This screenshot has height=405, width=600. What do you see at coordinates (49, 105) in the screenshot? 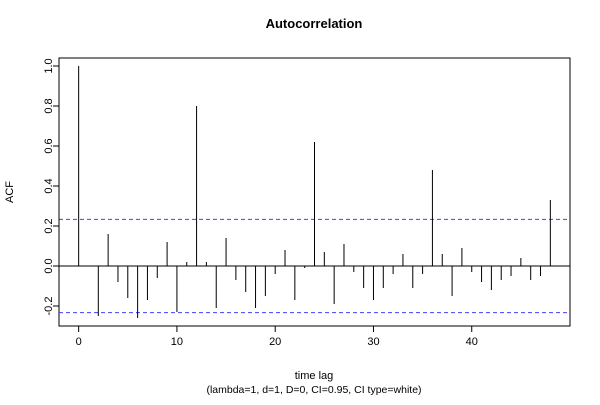
I see `y-tick-label: 0.8` at bounding box center [49, 105].